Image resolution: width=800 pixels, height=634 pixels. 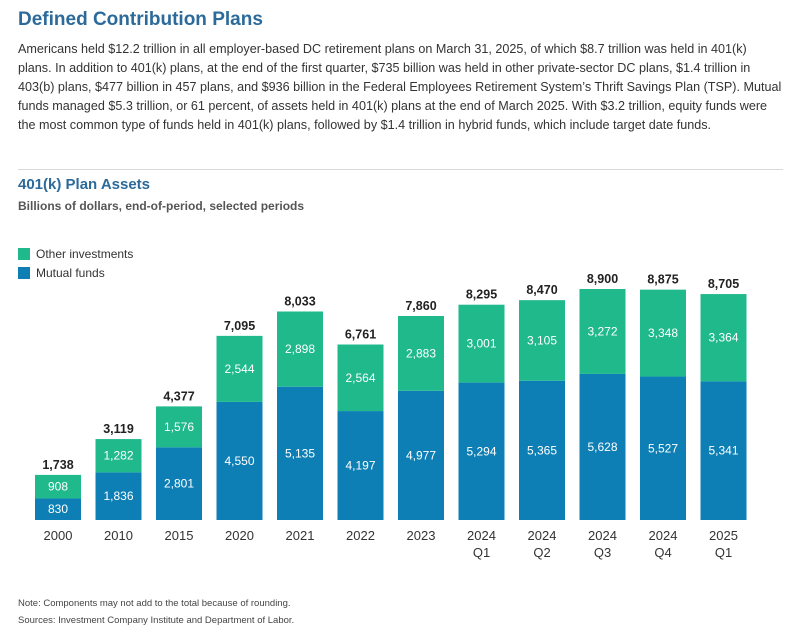 What do you see at coordinates (420, 306) in the screenshot?
I see `total-label: 7,860` at bounding box center [420, 306].